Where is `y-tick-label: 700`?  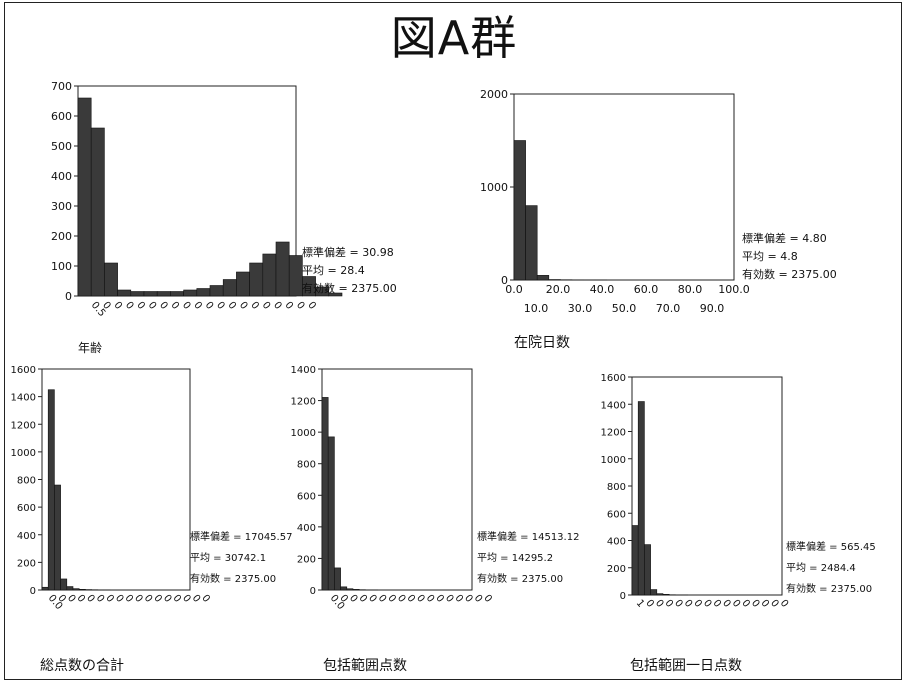
y-tick-label: 700 is located at coordinates (61, 86).